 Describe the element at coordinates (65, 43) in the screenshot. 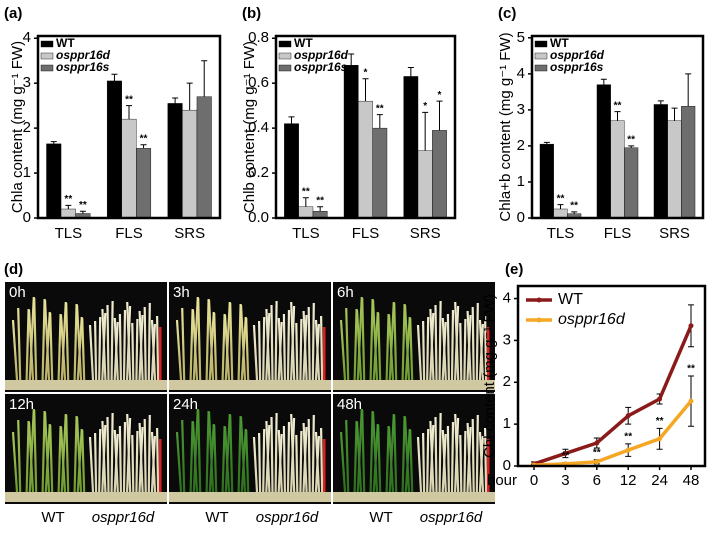

I see `legend-label: WT` at that location.